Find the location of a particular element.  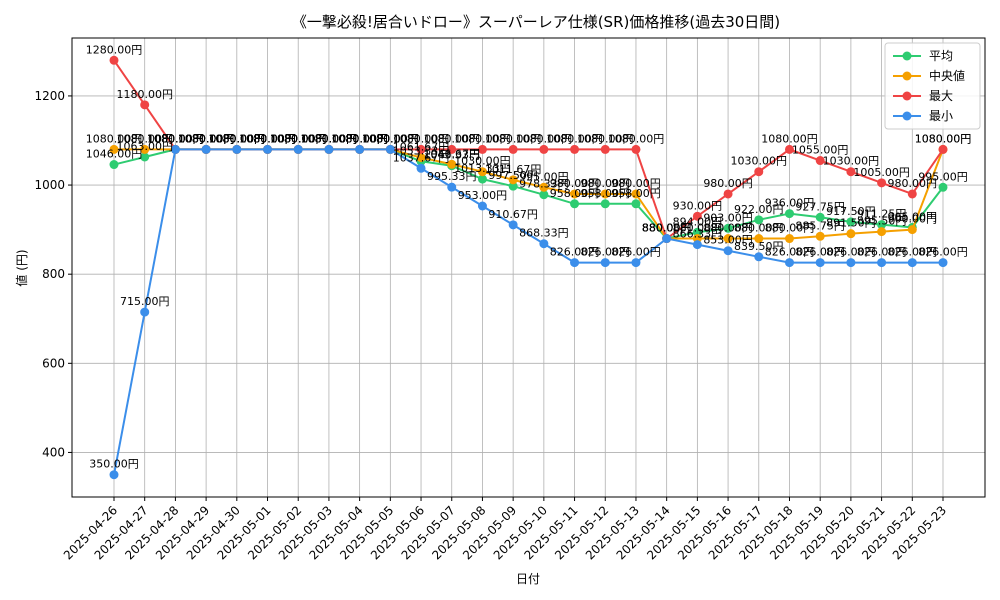

data-label: 1063.00円 is located at coordinates (144, 146).